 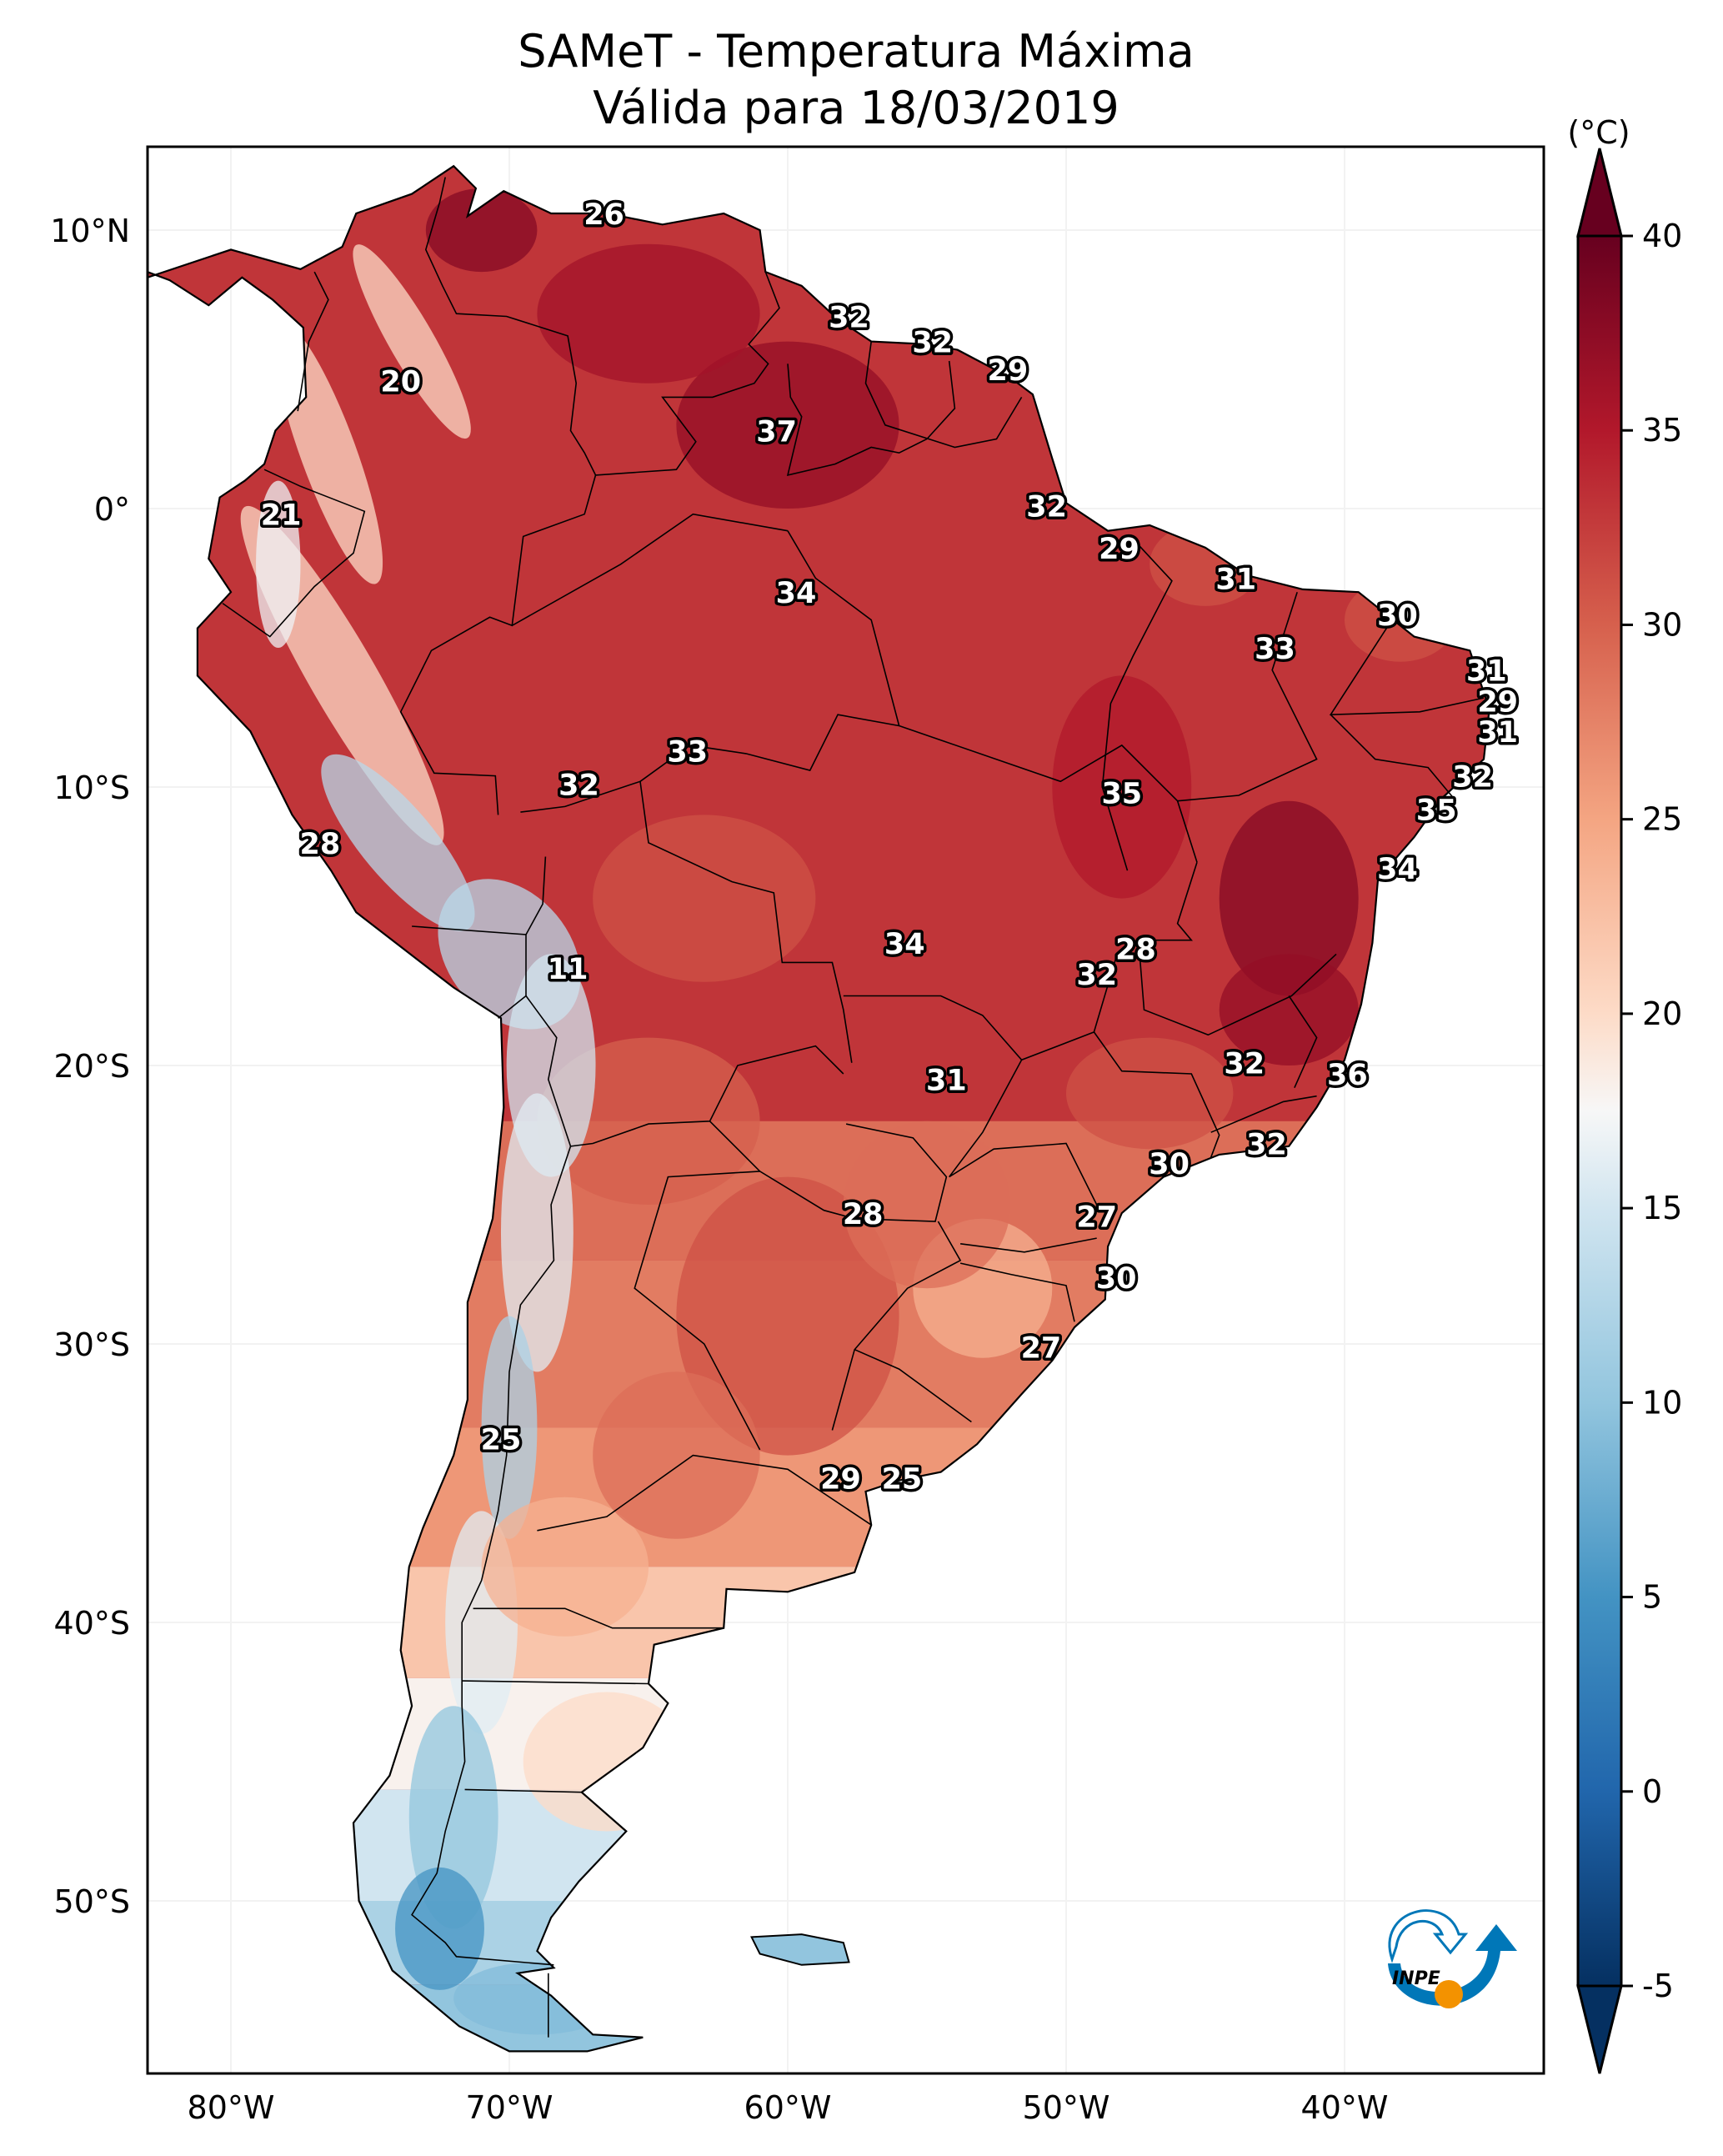 I want to click on logo-text: INPE, so click(x=1416, y=1978).